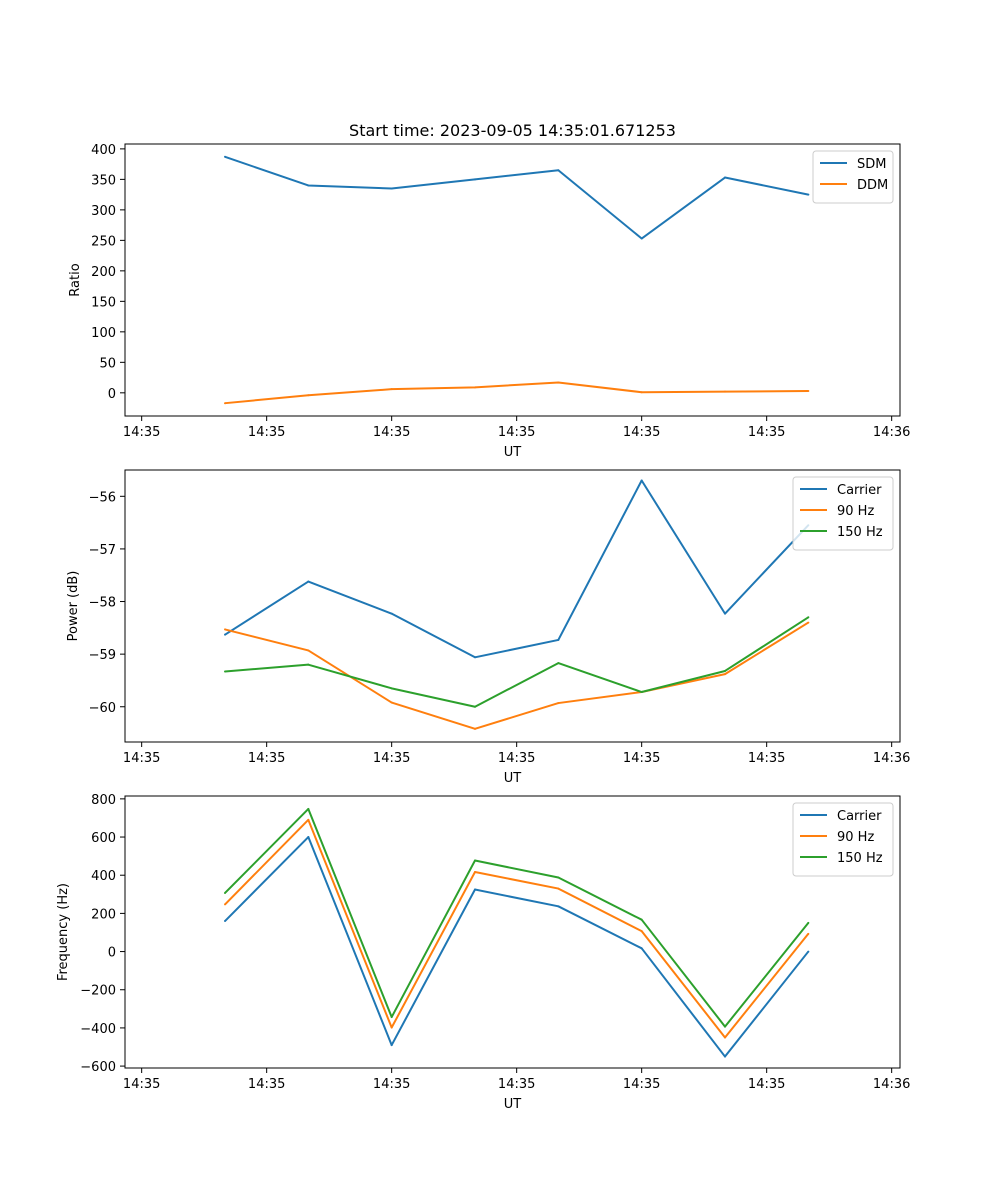 The image size is (1000, 1200). Describe the element at coordinates (103, 302) in the screenshot. I see `y-tick-label: 150` at that location.